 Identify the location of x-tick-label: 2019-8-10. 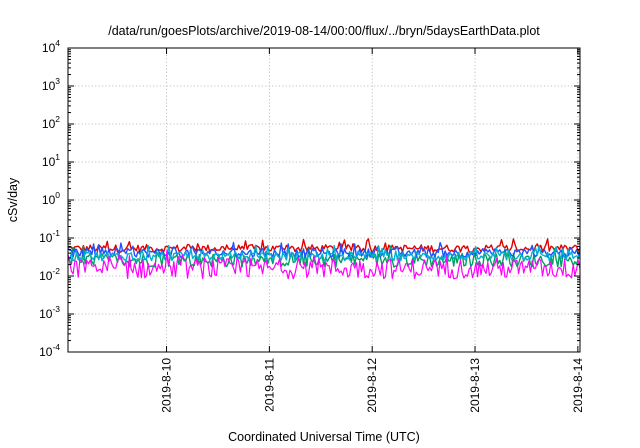
(167, 385).